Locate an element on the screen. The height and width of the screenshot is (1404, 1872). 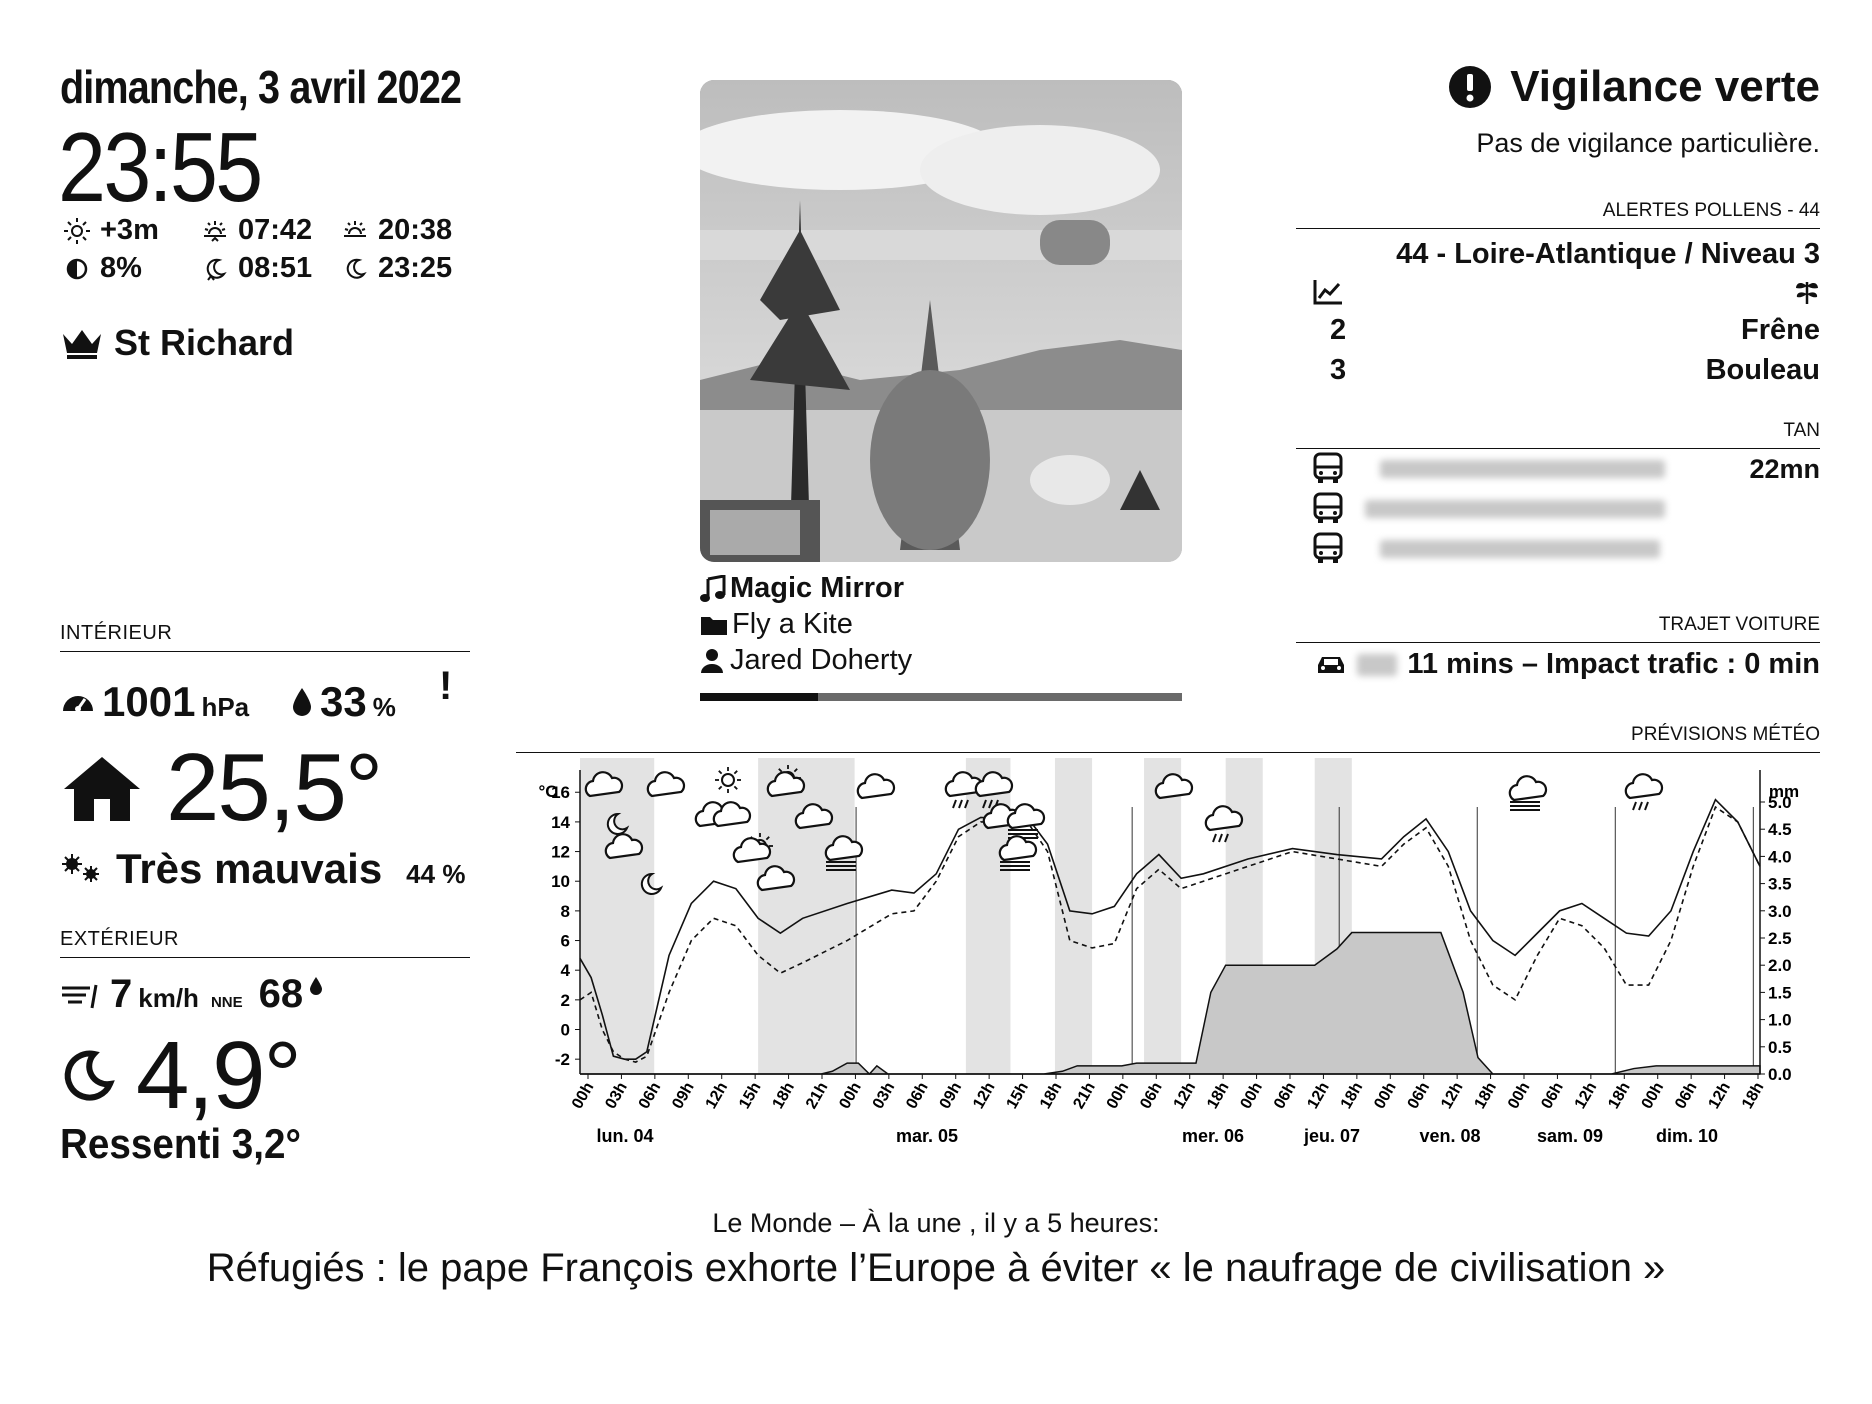
wind-icon is located at coordinates (80, 996).